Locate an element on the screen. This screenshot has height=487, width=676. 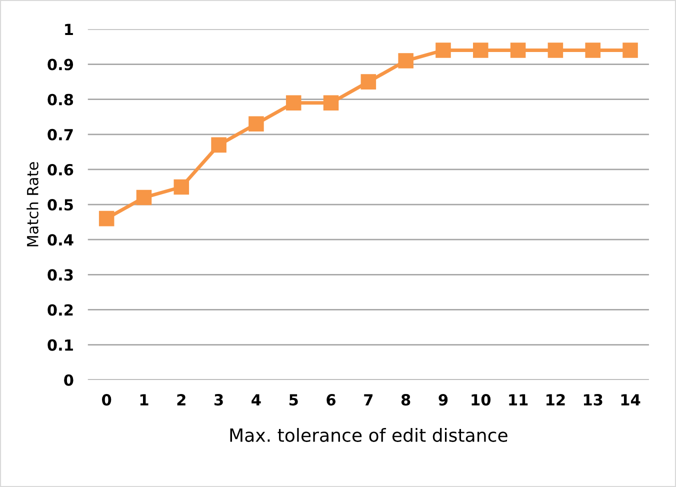
x-tick-label: 14 is located at coordinates (630, 400).